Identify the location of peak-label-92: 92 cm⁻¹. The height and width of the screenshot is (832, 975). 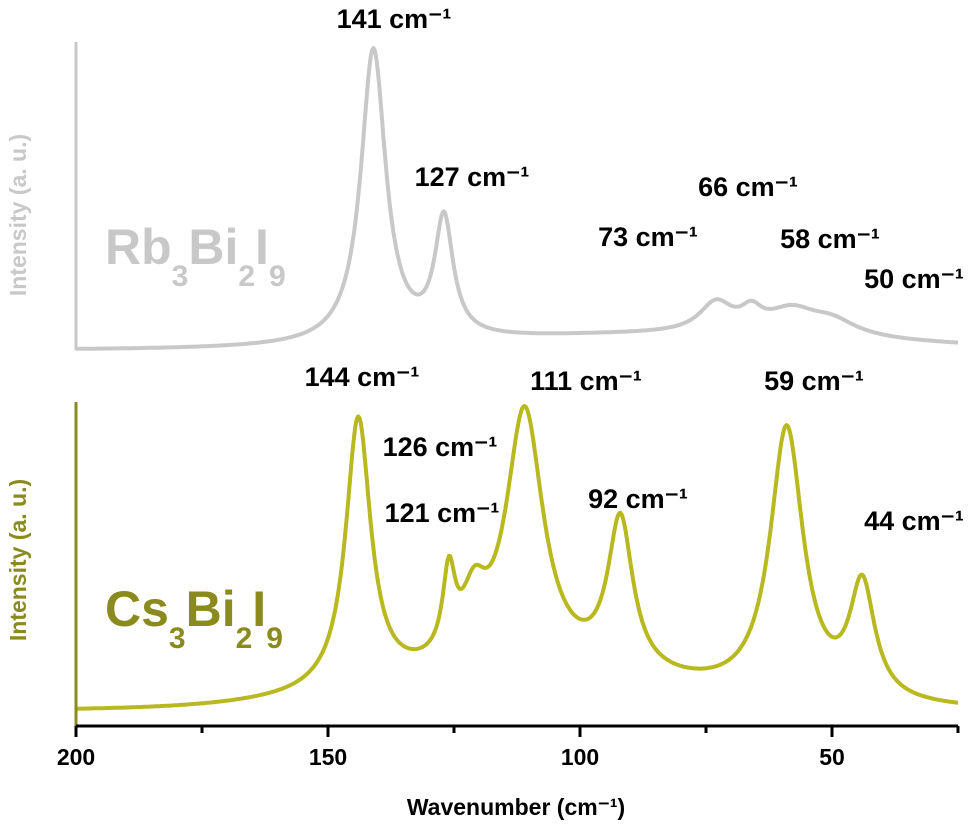
(638, 499).